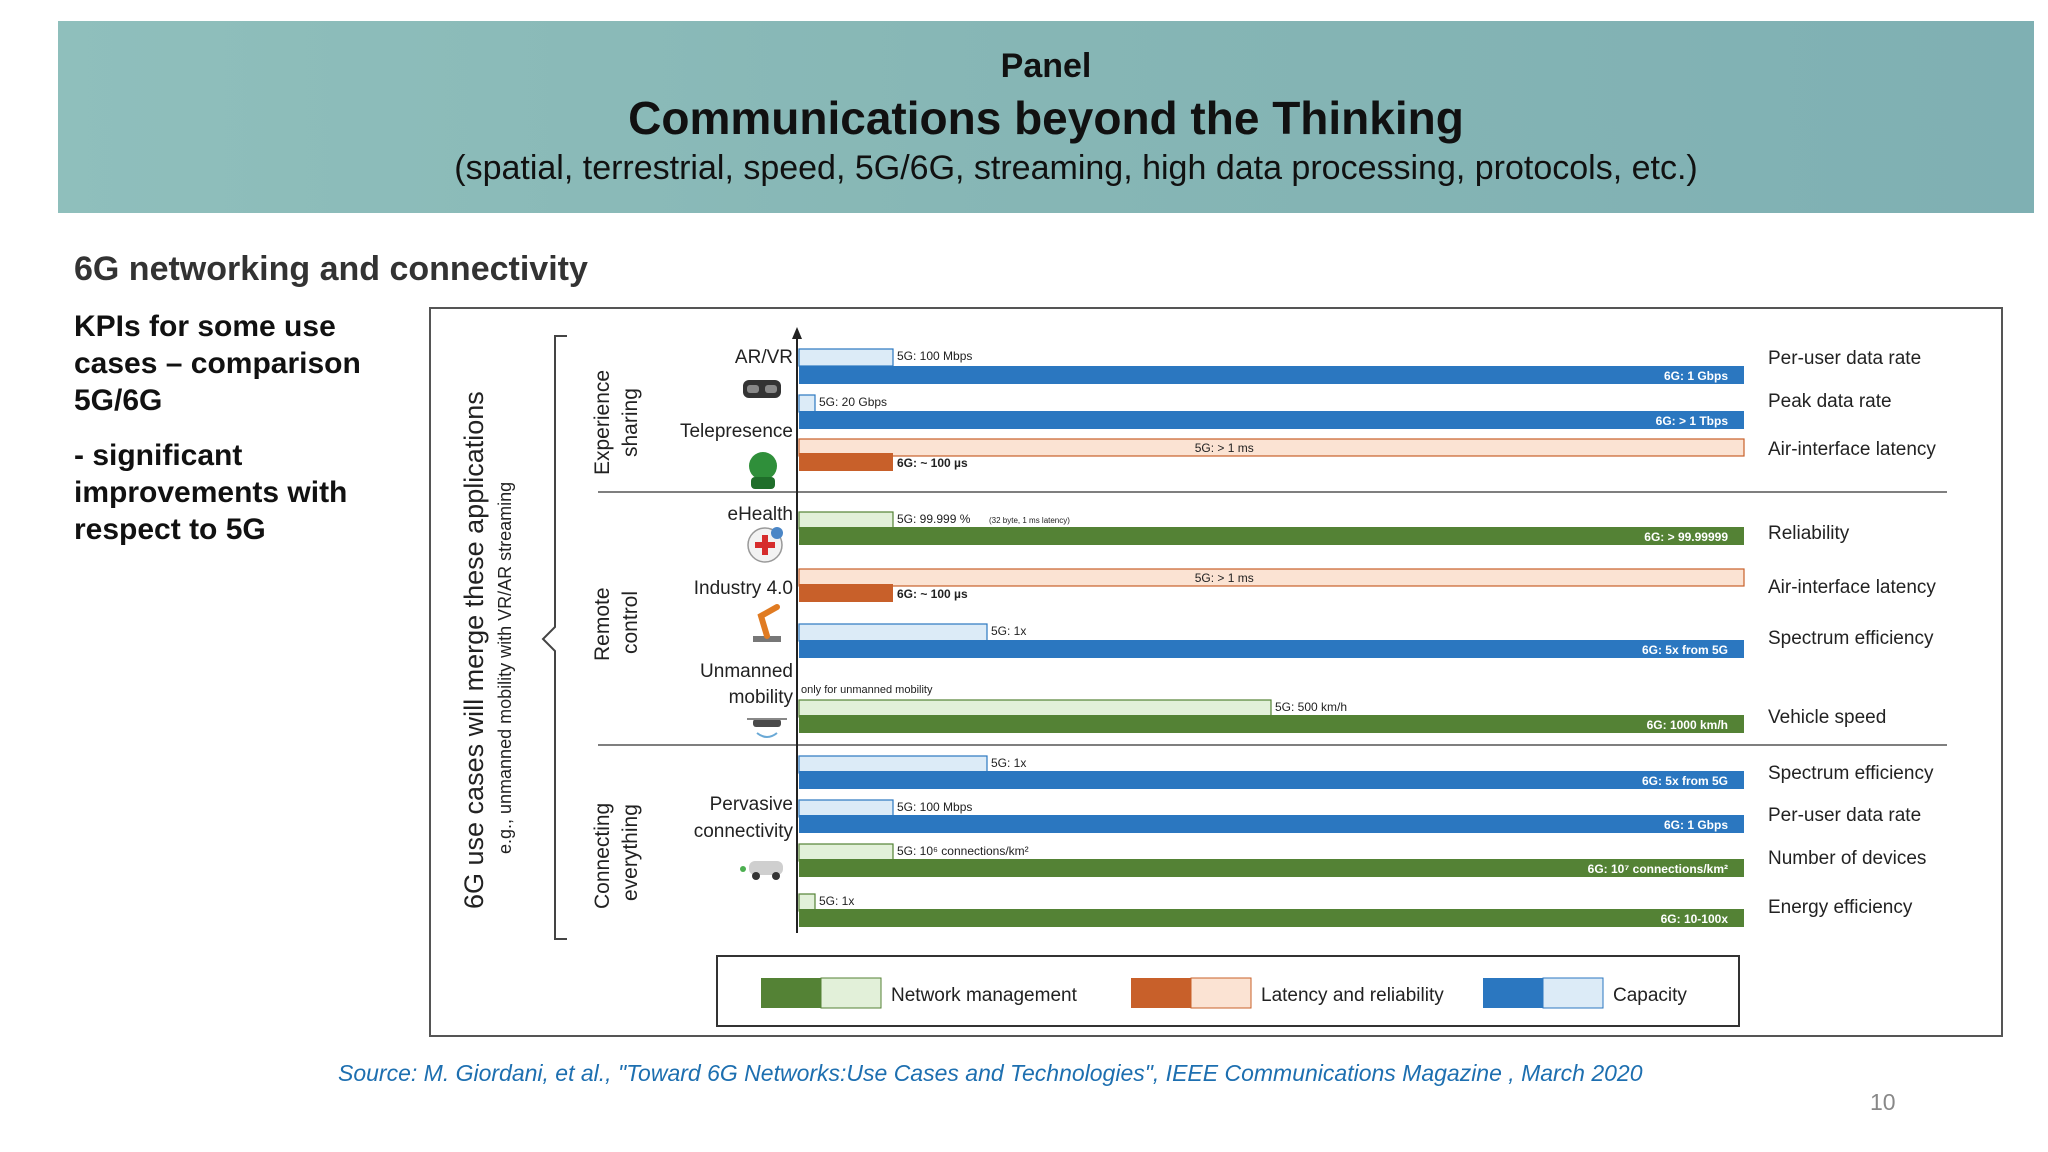 The height and width of the screenshot is (1152, 2048). What do you see at coordinates (1695, 919) in the screenshot?
I see `label-6g-10: 6G: 10-100x` at bounding box center [1695, 919].